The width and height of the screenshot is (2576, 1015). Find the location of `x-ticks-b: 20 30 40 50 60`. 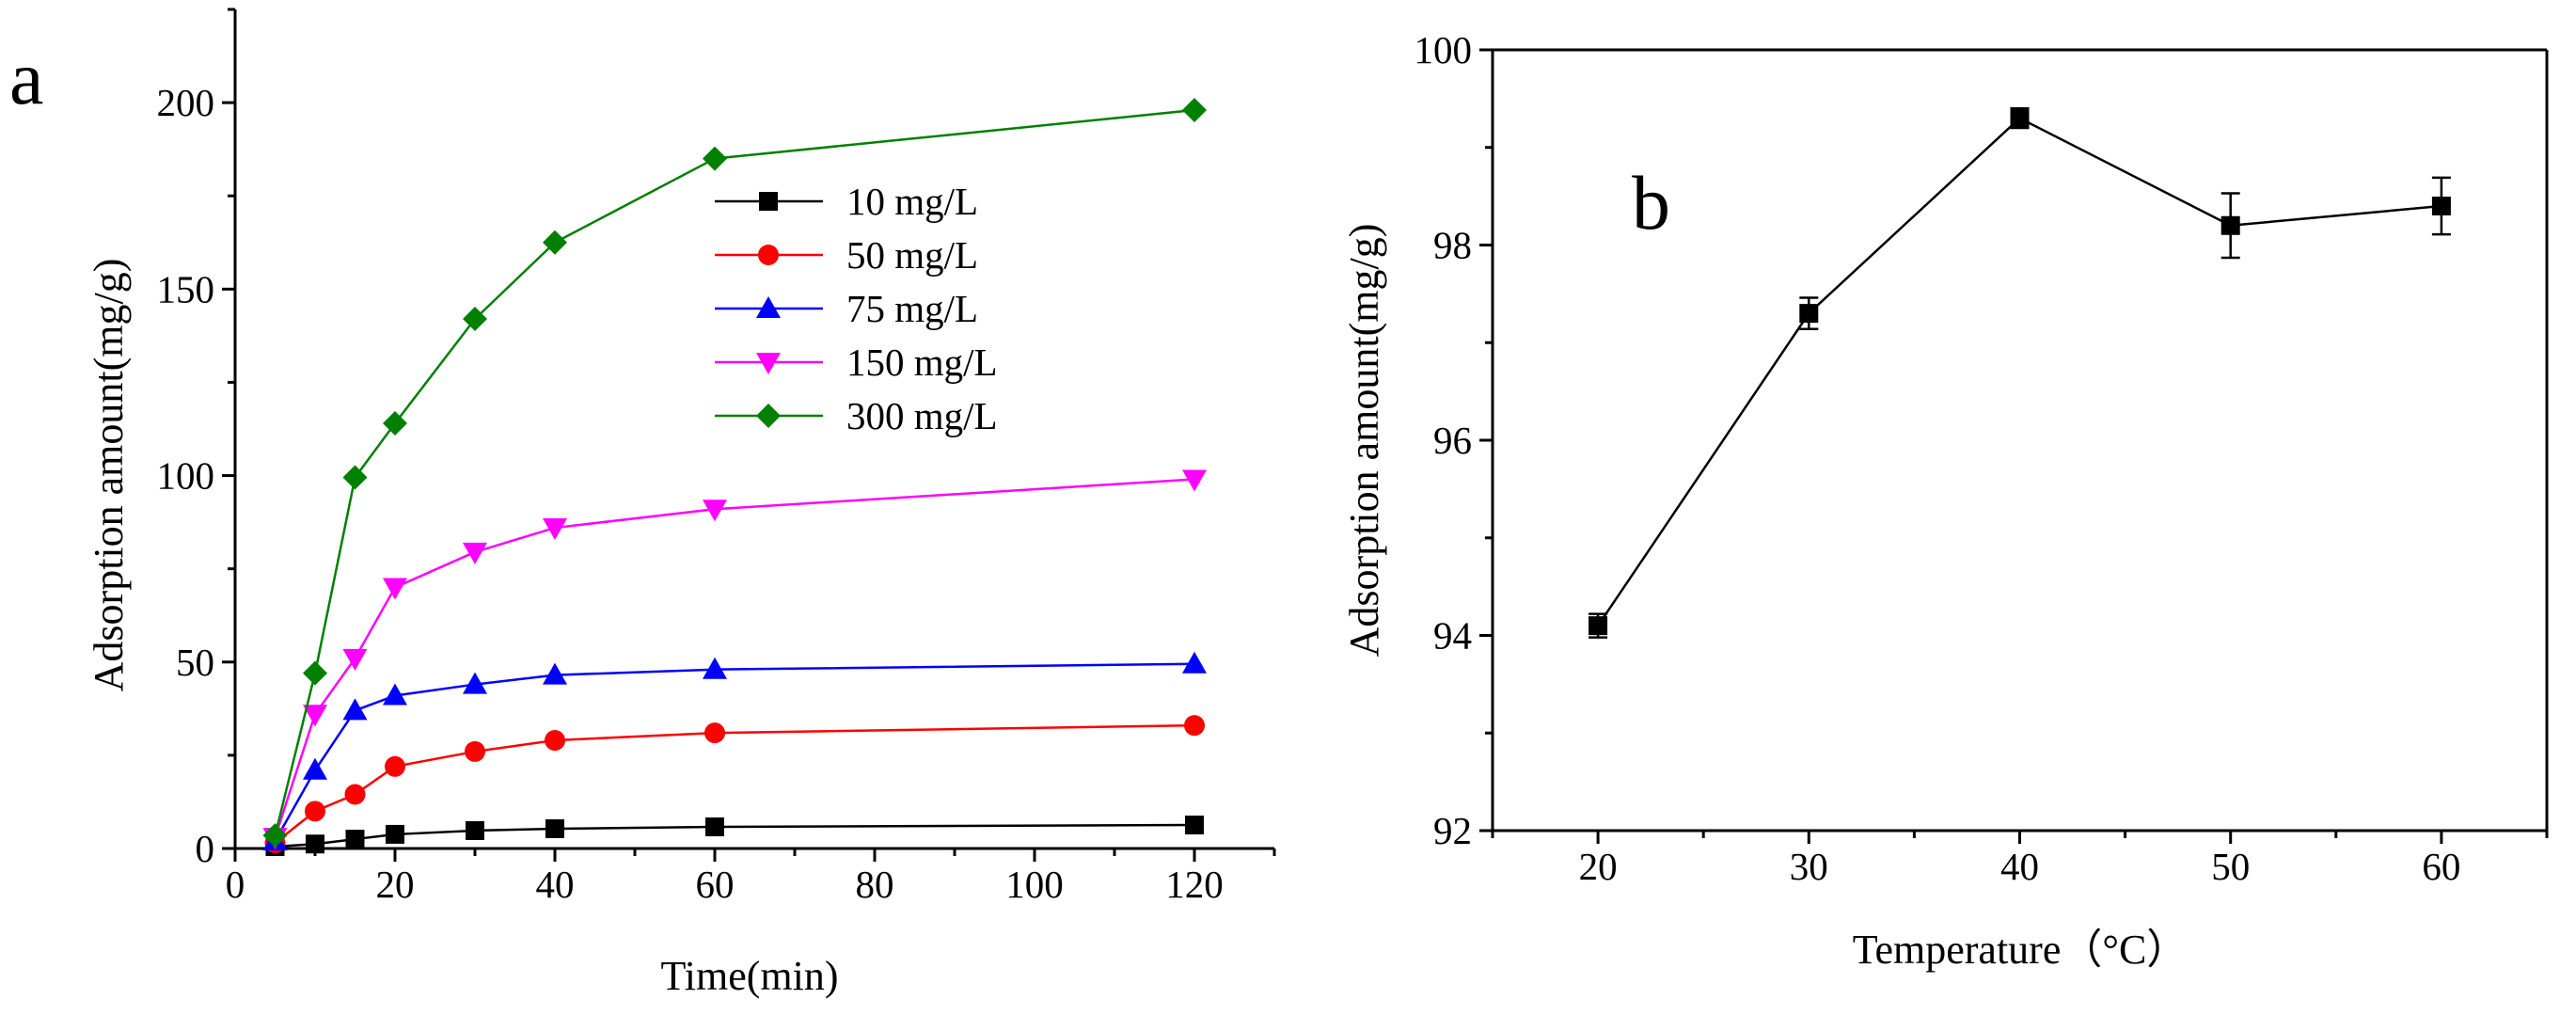

x-ticks-b: 20 30 40 50 60 is located at coordinates (2020, 859).